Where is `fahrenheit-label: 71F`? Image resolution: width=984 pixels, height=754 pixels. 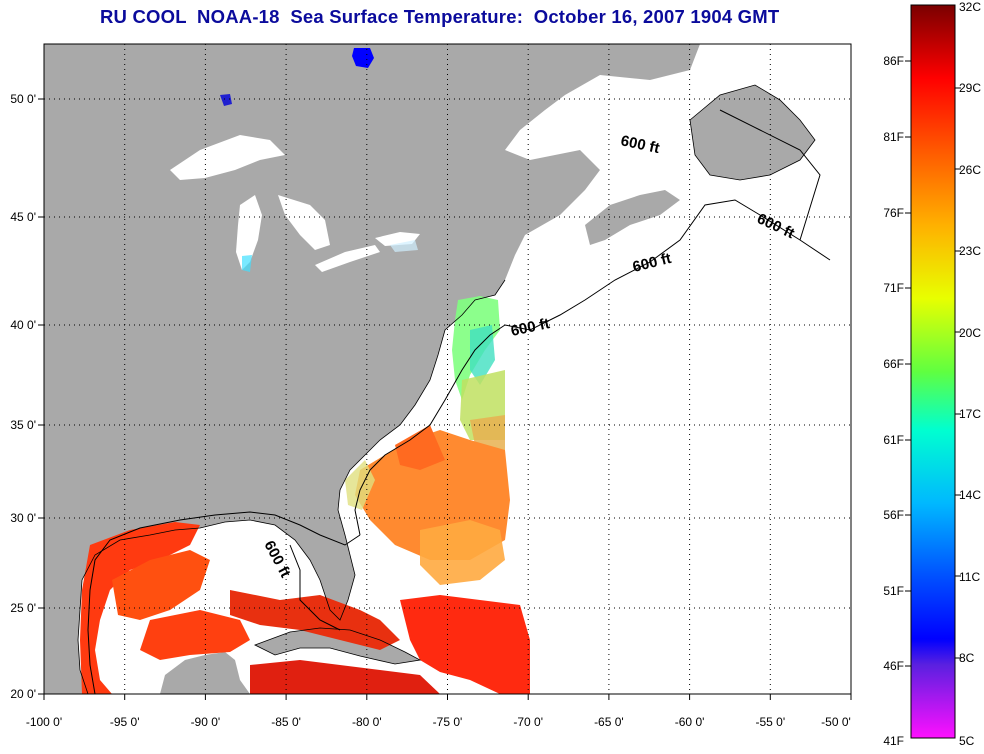 fahrenheit-label: 71F is located at coordinates (893, 288).